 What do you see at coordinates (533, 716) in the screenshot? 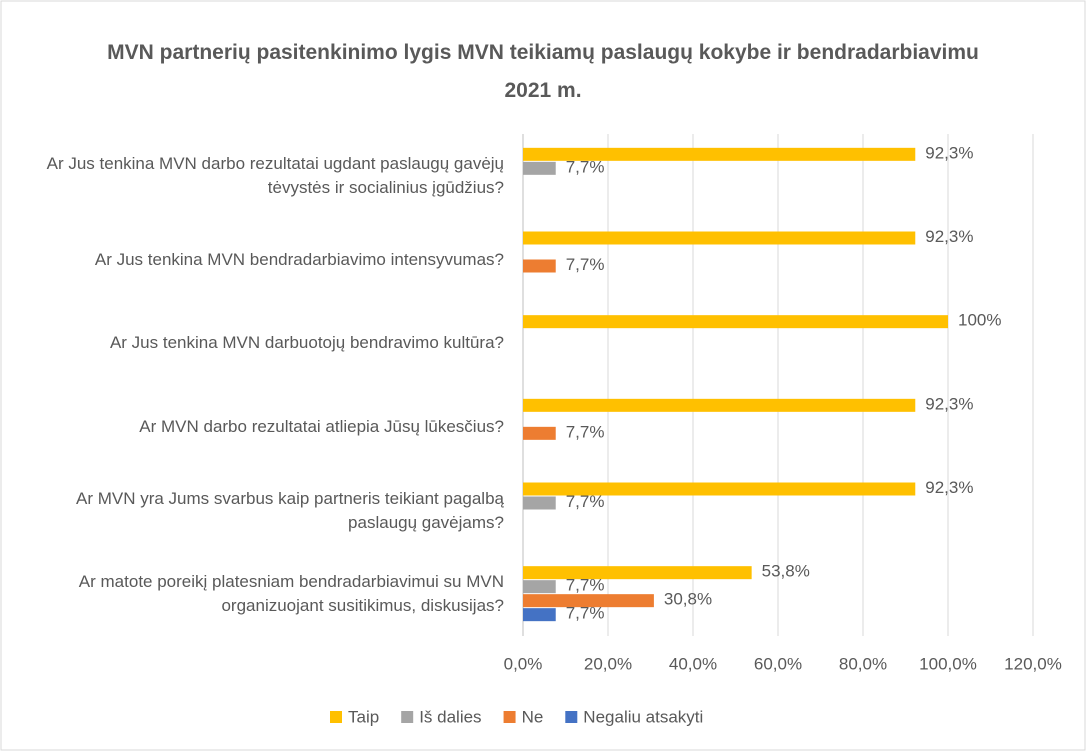
I see `legend-label: Ne` at bounding box center [533, 716].